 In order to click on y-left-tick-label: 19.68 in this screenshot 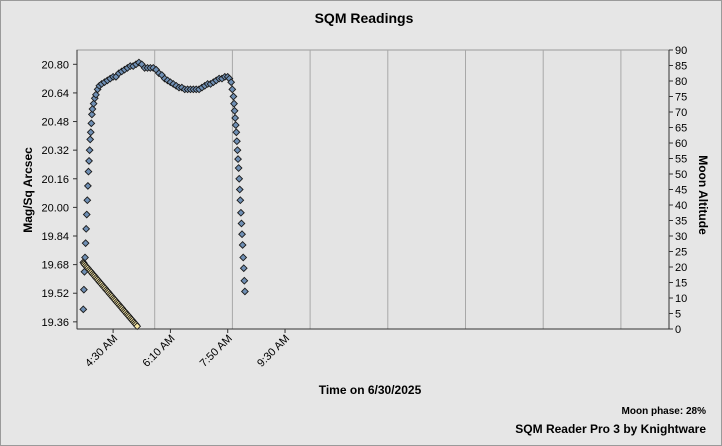, I will do `click(55, 266)`.